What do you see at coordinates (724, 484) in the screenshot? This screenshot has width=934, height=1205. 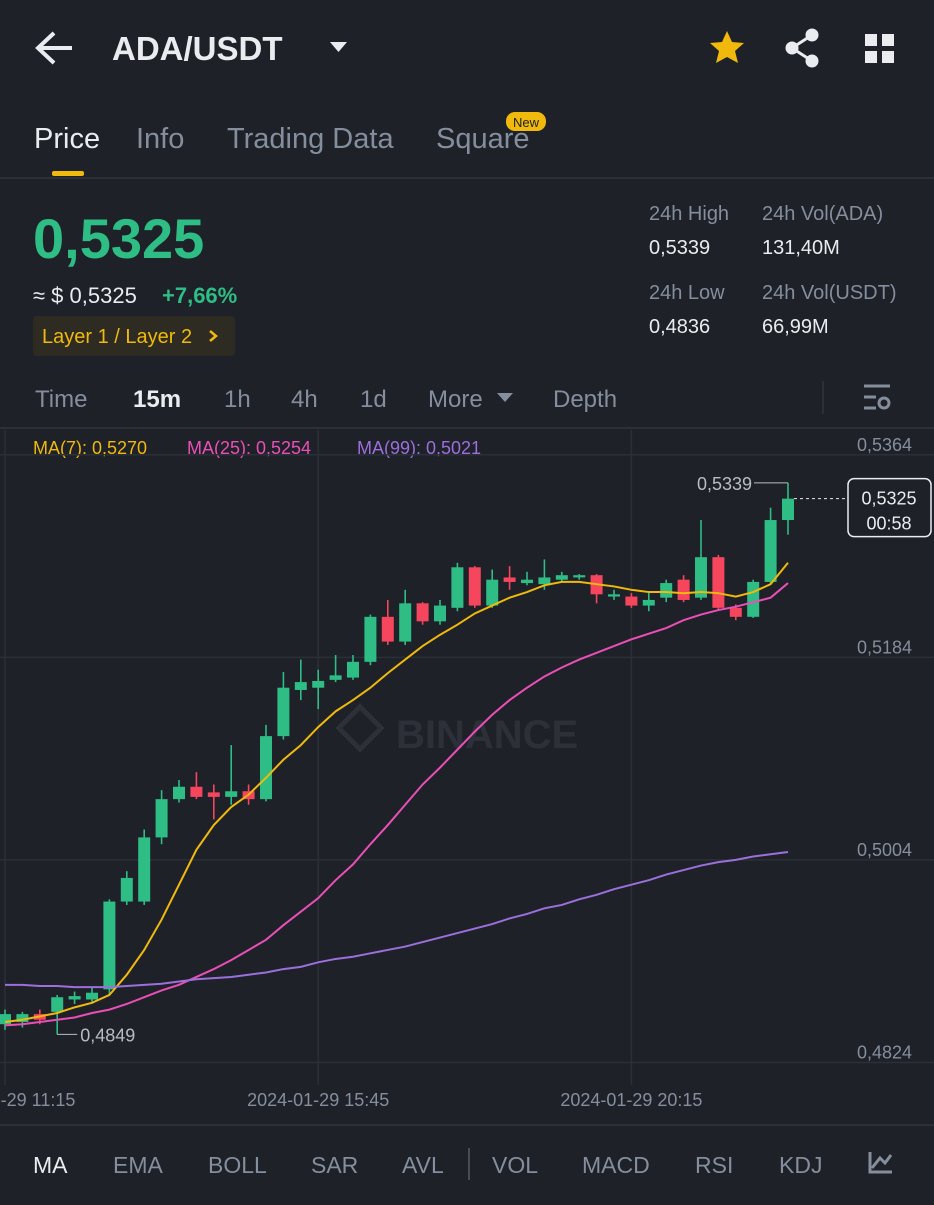 I see `high-marker-label: 0,5339` at bounding box center [724, 484].